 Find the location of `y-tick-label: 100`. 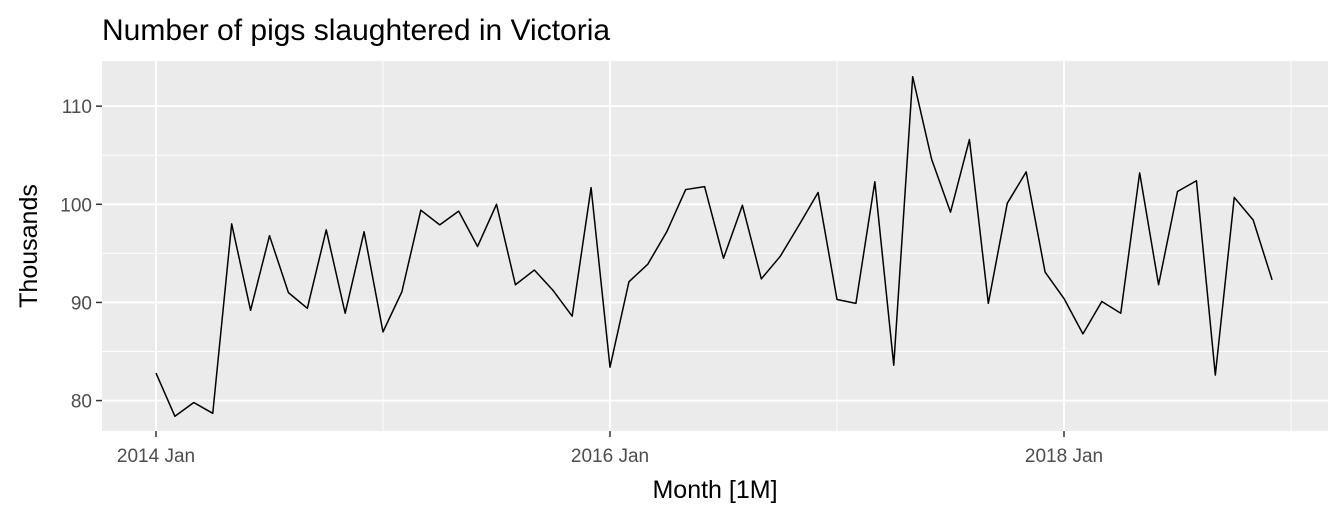

y-tick-label: 100 is located at coordinates (76, 205).